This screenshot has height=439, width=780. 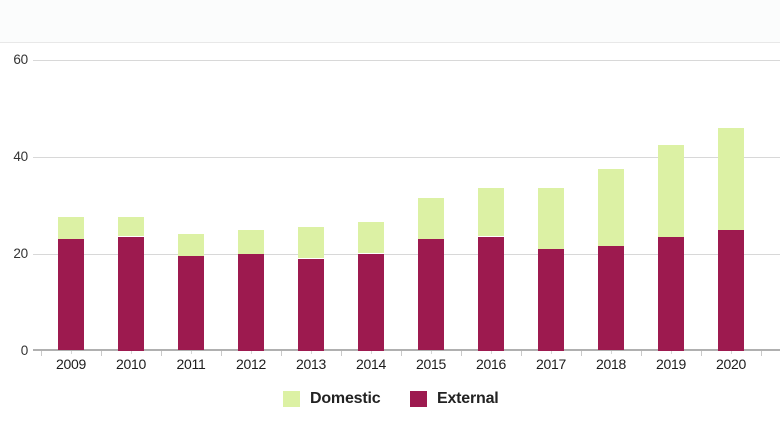 I want to click on x-axis-label-2013: 2013, so click(x=311, y=364).